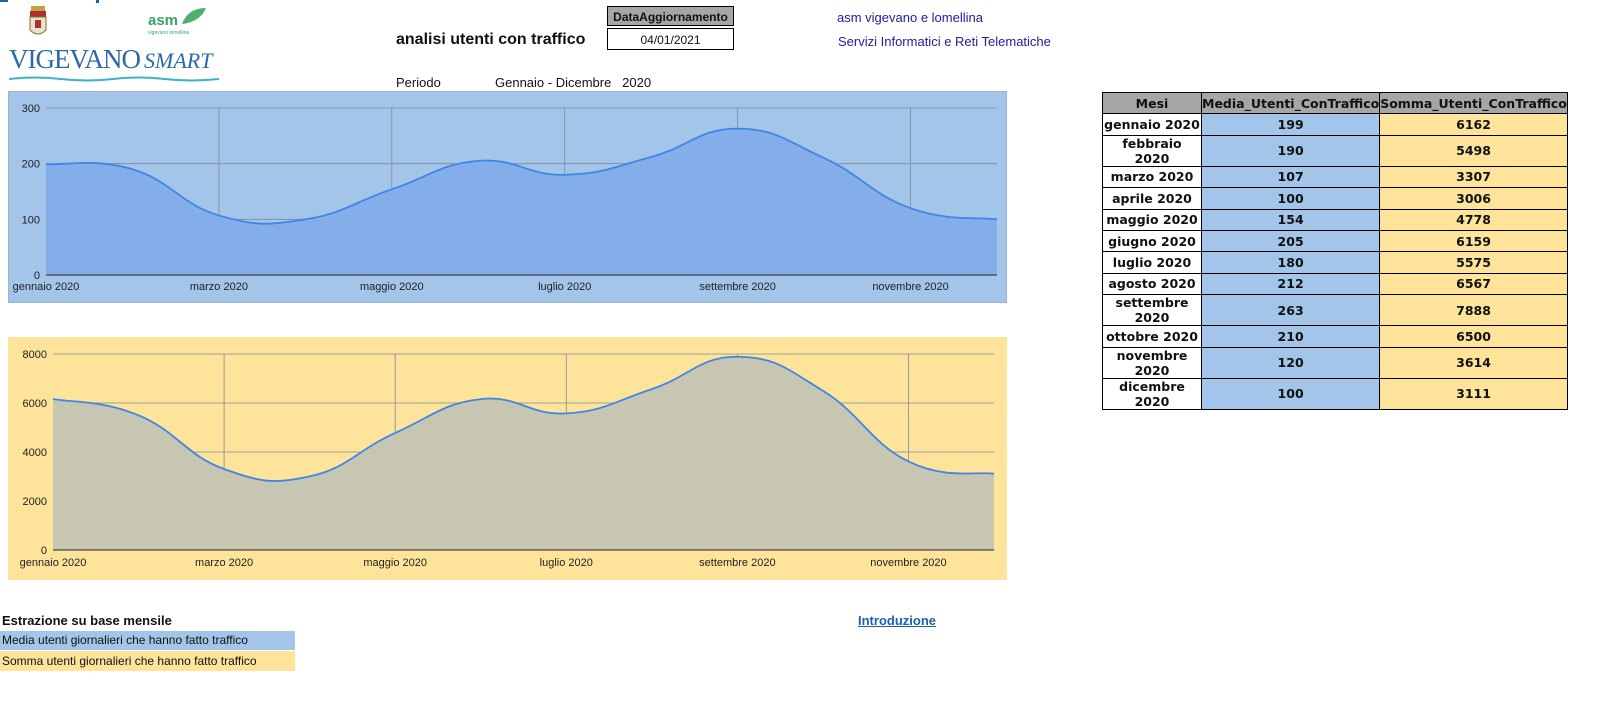  Describe the element at coordinates (1473, 393) in the screenshot. I see `cell-somma: 3111` at that location.